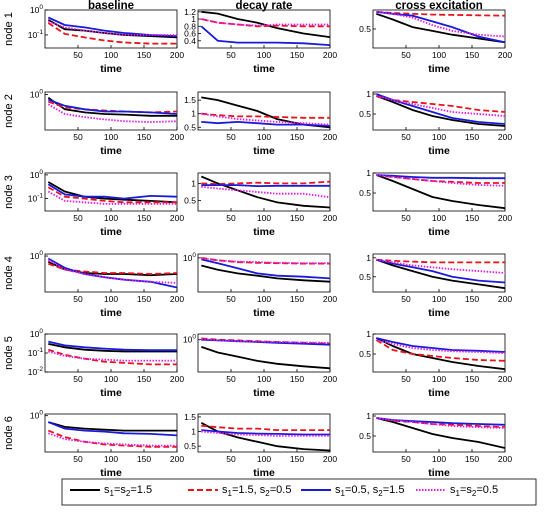 Image resolution: width=548 pixels, height=512 pixels. Describe the element at coordinates (190, 12) in the screenshot. I see `y-tick-label: 1.2` at that location.